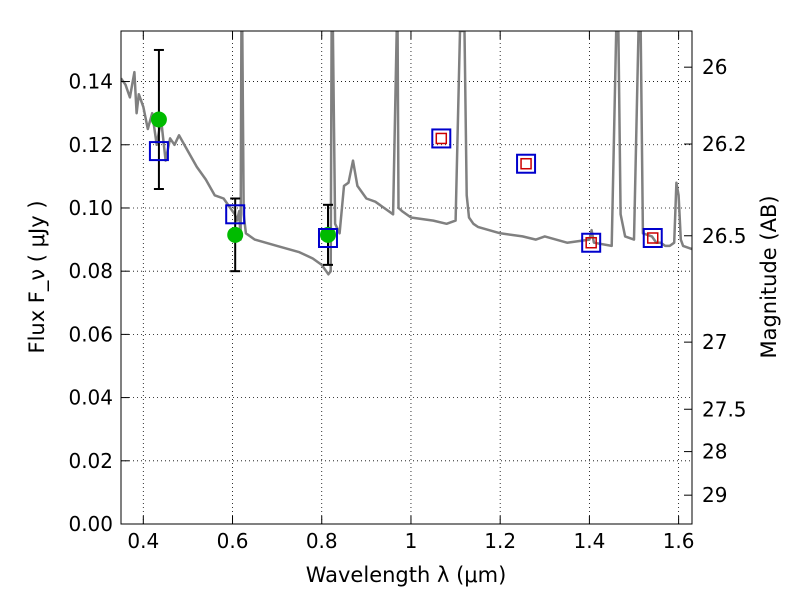  I want to click on y-tick-label: 0.00, so click(90, 524).